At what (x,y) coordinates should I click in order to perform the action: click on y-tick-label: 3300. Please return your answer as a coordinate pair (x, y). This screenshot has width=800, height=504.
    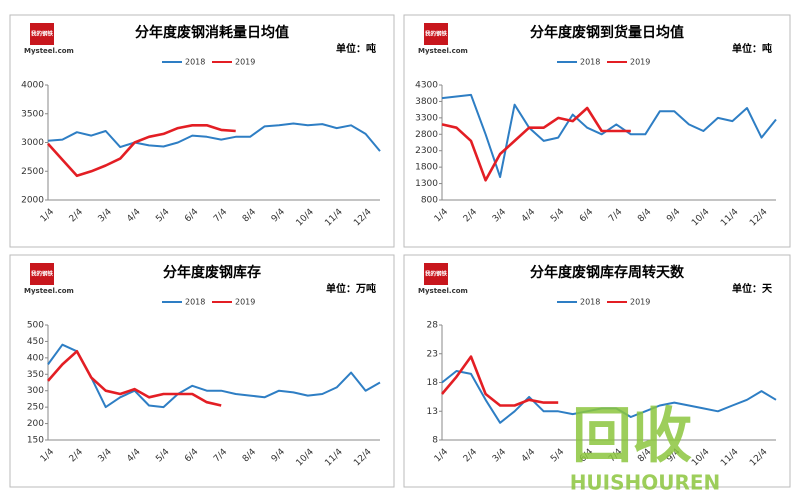
    Looking at the image, I should click on (426, 118).